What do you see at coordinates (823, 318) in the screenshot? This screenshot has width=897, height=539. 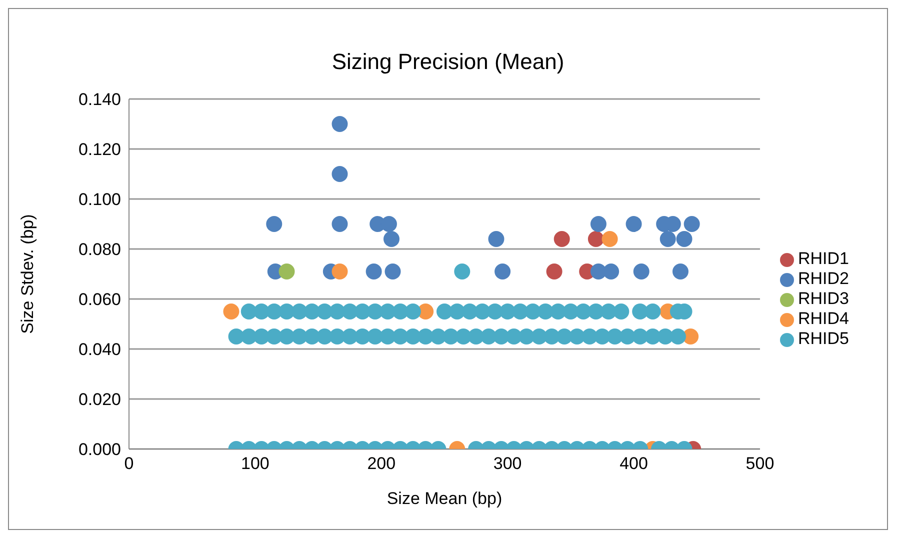 I see `legend-label: RHID4` at bounding box center [823, 318].